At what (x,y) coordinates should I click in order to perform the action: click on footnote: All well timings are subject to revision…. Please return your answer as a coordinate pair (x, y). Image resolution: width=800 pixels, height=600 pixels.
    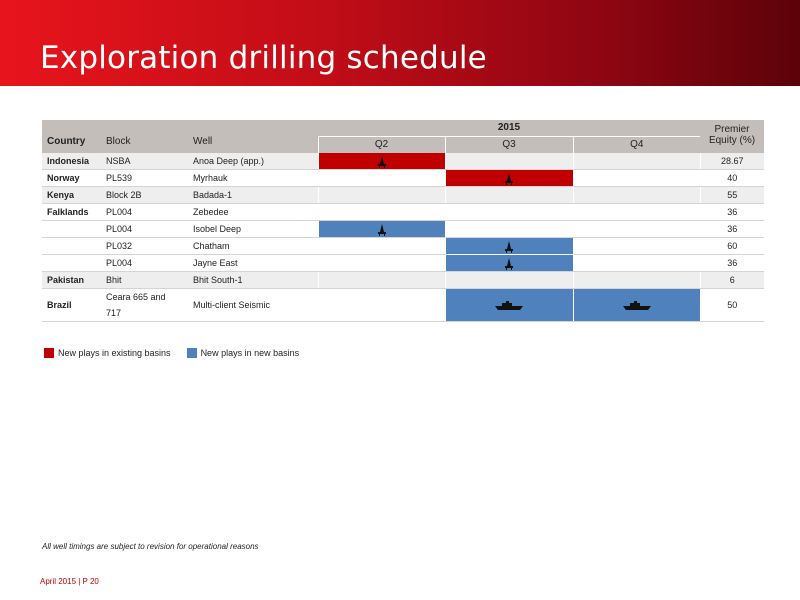
    Looking at the image, I should click on (150, 546).